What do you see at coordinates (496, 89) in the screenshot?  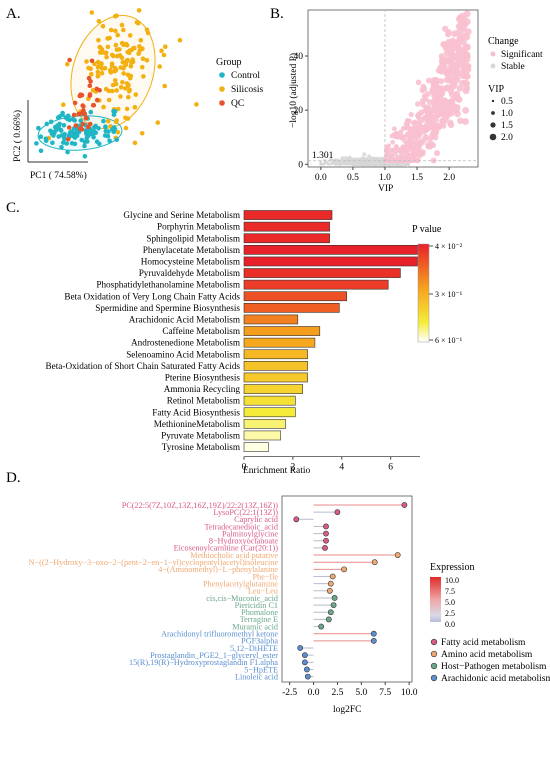 I see `panel-b-vip-title: VIP` at bounding box center [496, 89].